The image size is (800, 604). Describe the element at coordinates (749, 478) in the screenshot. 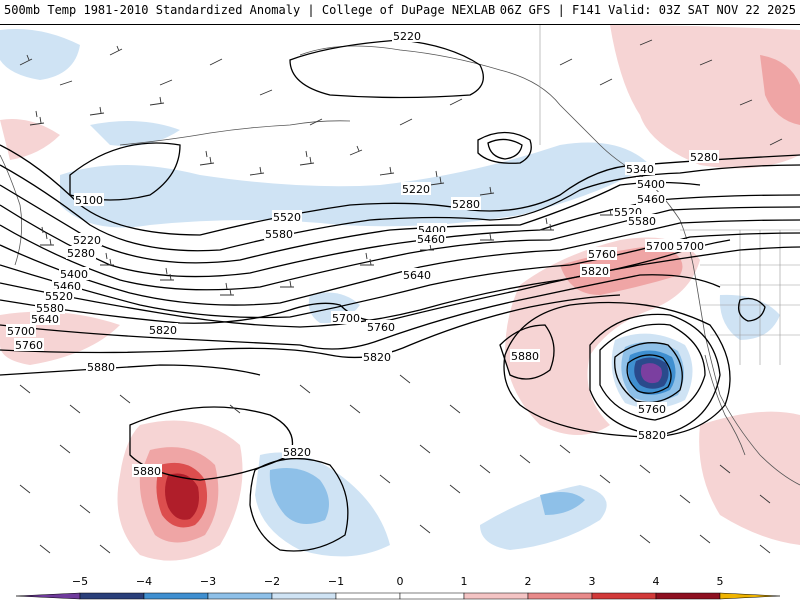

I see `anomaly-pos1-east` at that location.